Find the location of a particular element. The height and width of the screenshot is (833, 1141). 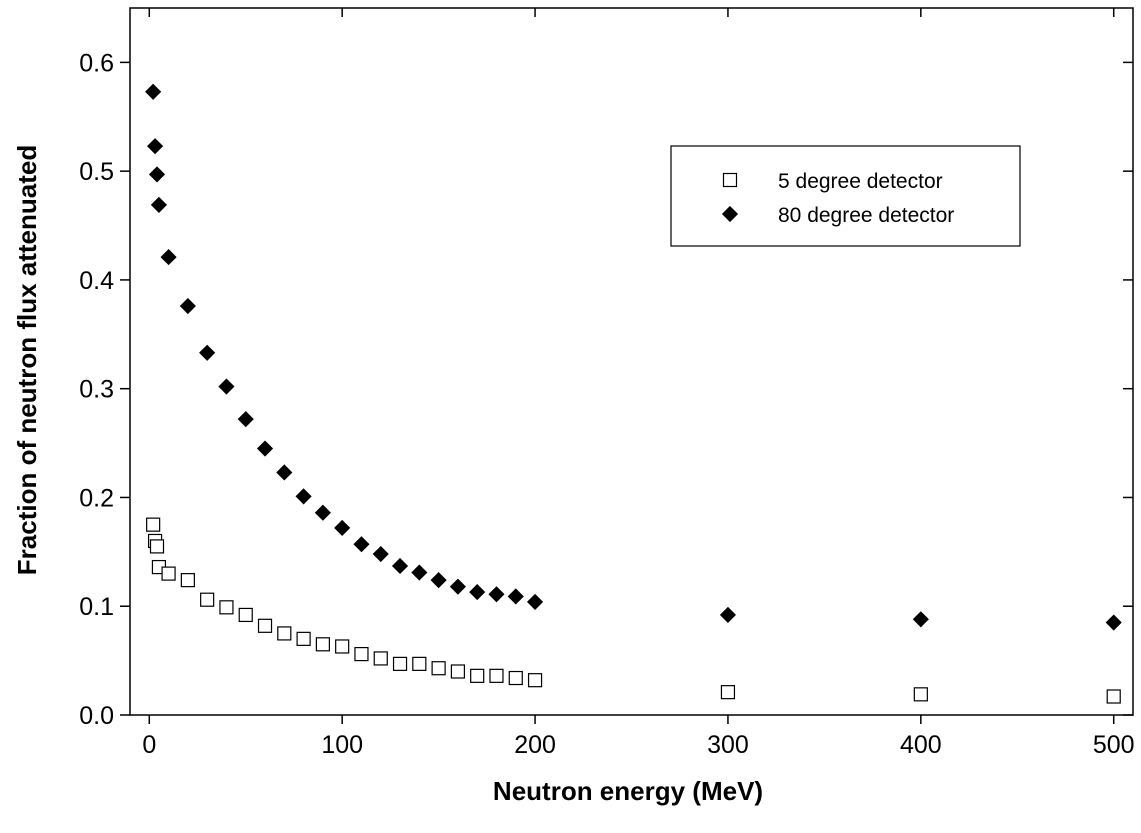

x-axis-title: Neutron energy (MeV) is located at coordinates (628, 791).